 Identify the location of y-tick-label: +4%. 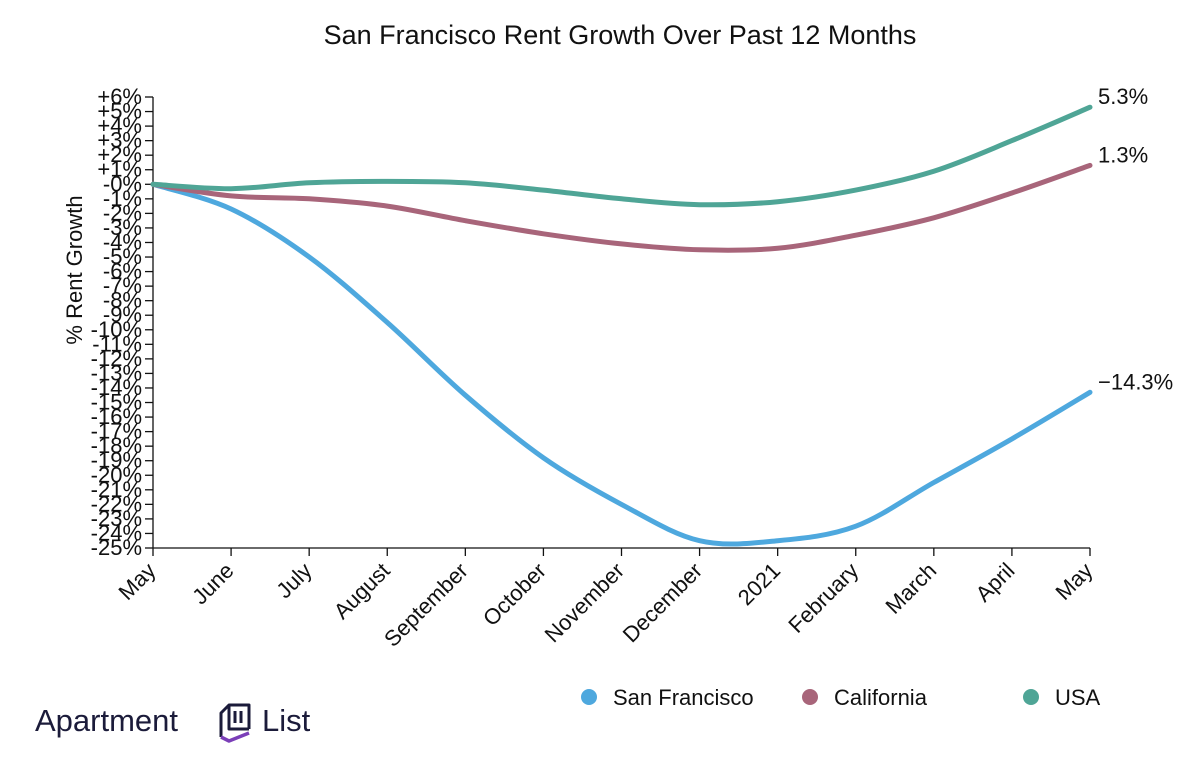
(119, 125).